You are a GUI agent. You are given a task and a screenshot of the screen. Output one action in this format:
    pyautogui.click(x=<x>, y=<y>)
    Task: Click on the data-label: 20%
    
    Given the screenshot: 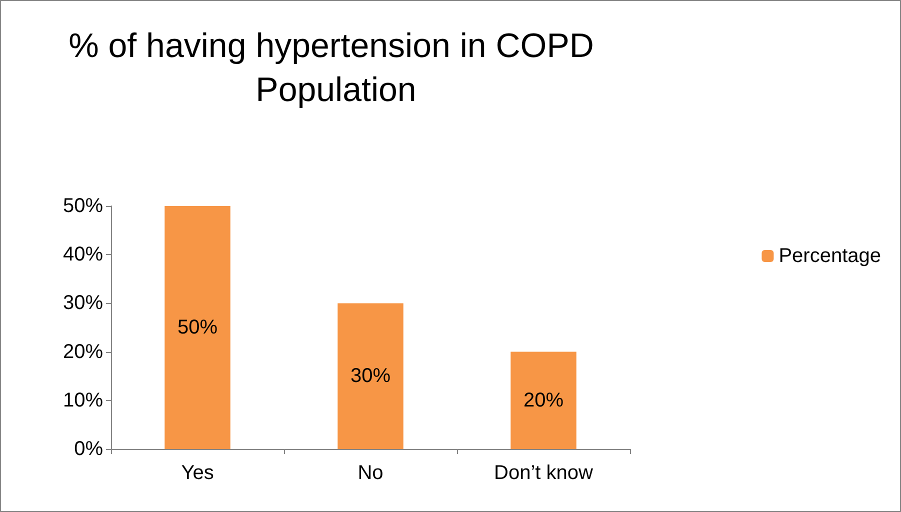 What is the action you would take?
    pyautogui.click(x=543, y=400)
    